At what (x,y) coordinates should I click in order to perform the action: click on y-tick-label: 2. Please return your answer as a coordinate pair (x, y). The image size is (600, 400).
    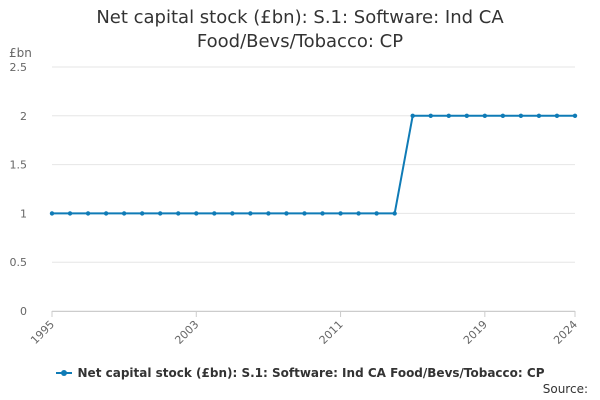
    Looking at the image, I should click on (23, 116).